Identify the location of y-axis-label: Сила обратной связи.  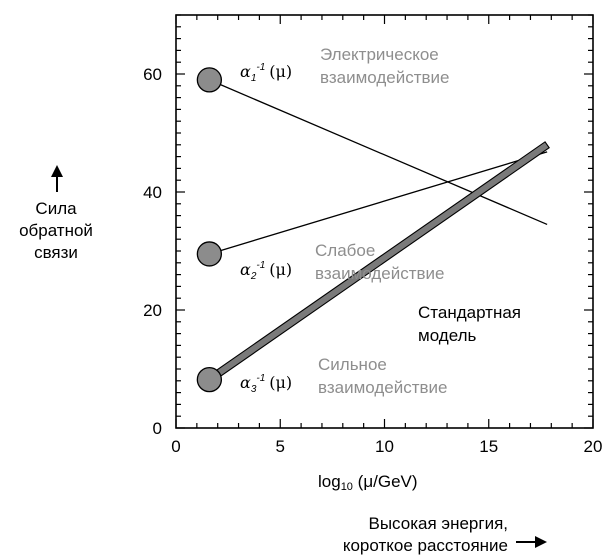
(56, 231).